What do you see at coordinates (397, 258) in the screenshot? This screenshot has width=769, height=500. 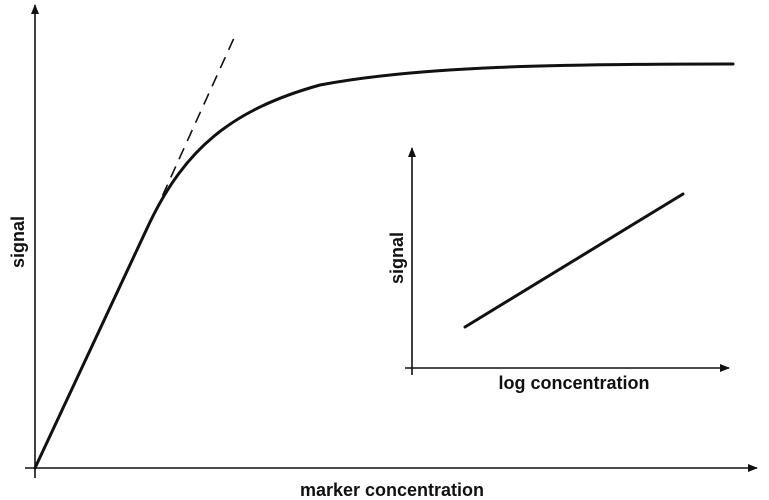 I see `inset-y-axis-label: signal` at bounding box center [397, 258].